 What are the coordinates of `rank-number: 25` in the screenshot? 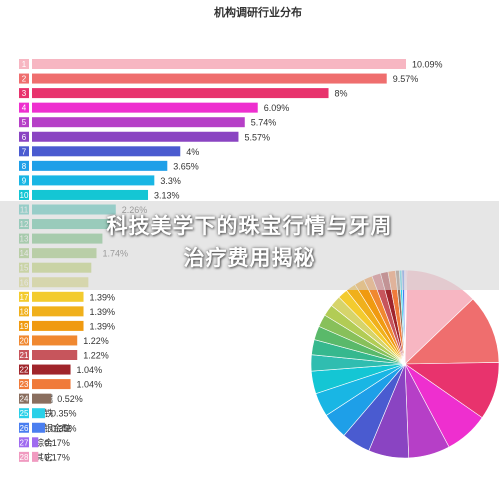 It's located at (24, 413).